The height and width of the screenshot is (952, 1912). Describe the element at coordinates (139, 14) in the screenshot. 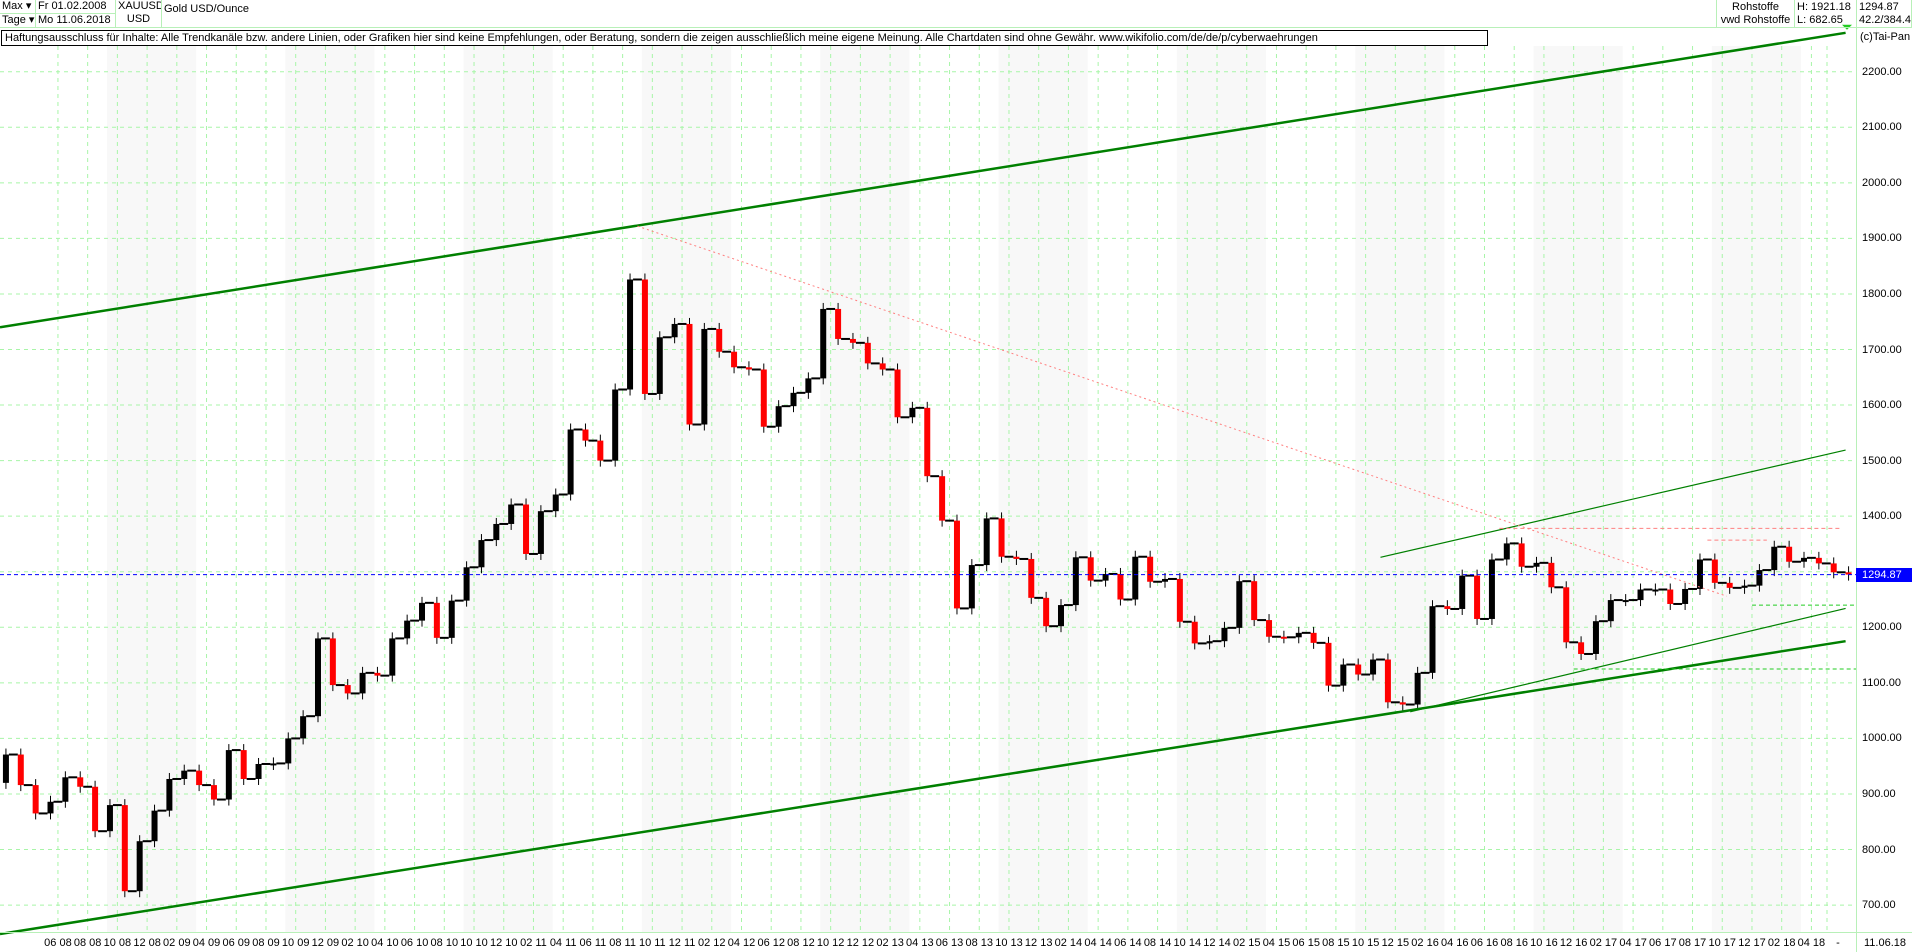

I see `symbol-cell: XAUUSD USD` at that location.